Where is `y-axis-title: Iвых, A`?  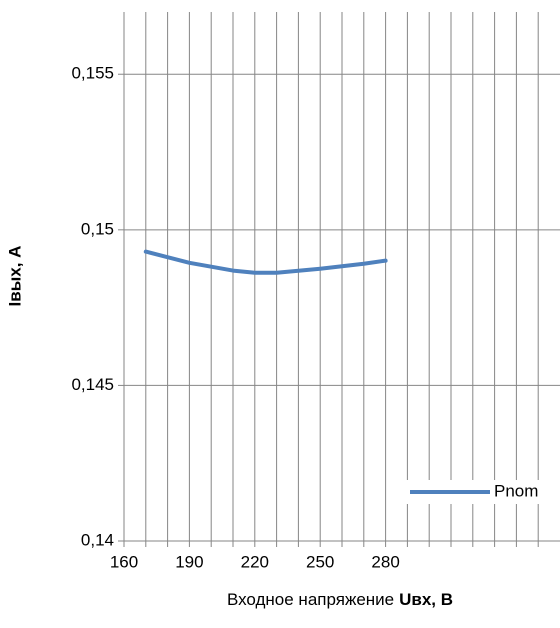
y-axis-title: Iвых, A is located at coordinates (14, 276).